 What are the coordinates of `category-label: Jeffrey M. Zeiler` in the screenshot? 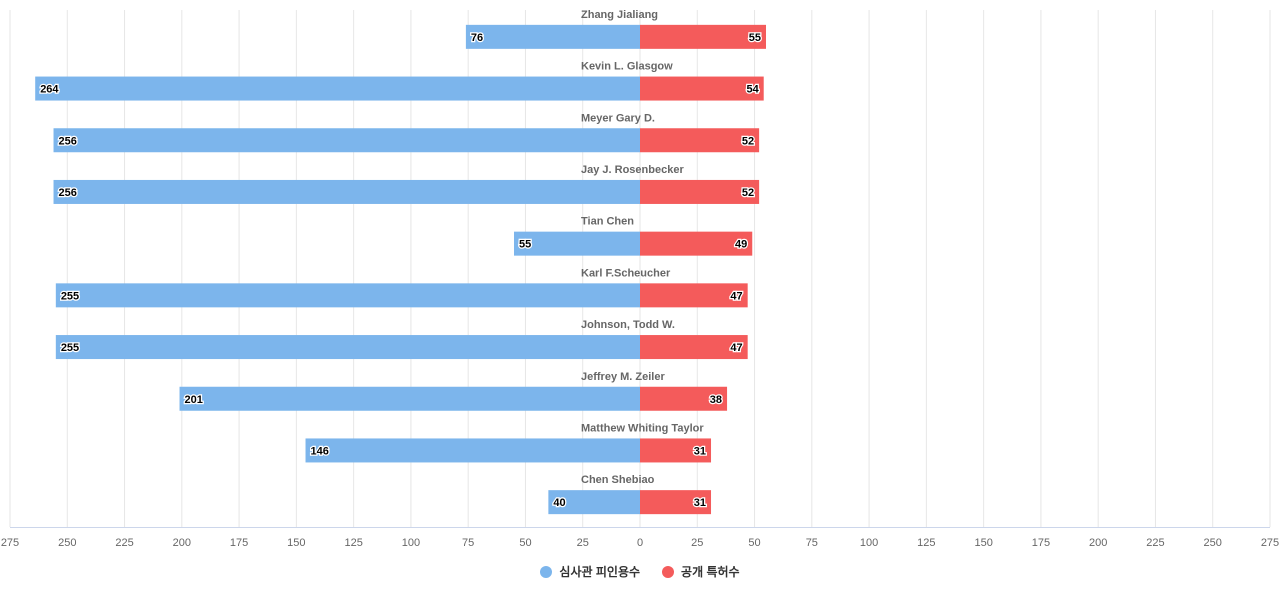 It's located at (623, 377).